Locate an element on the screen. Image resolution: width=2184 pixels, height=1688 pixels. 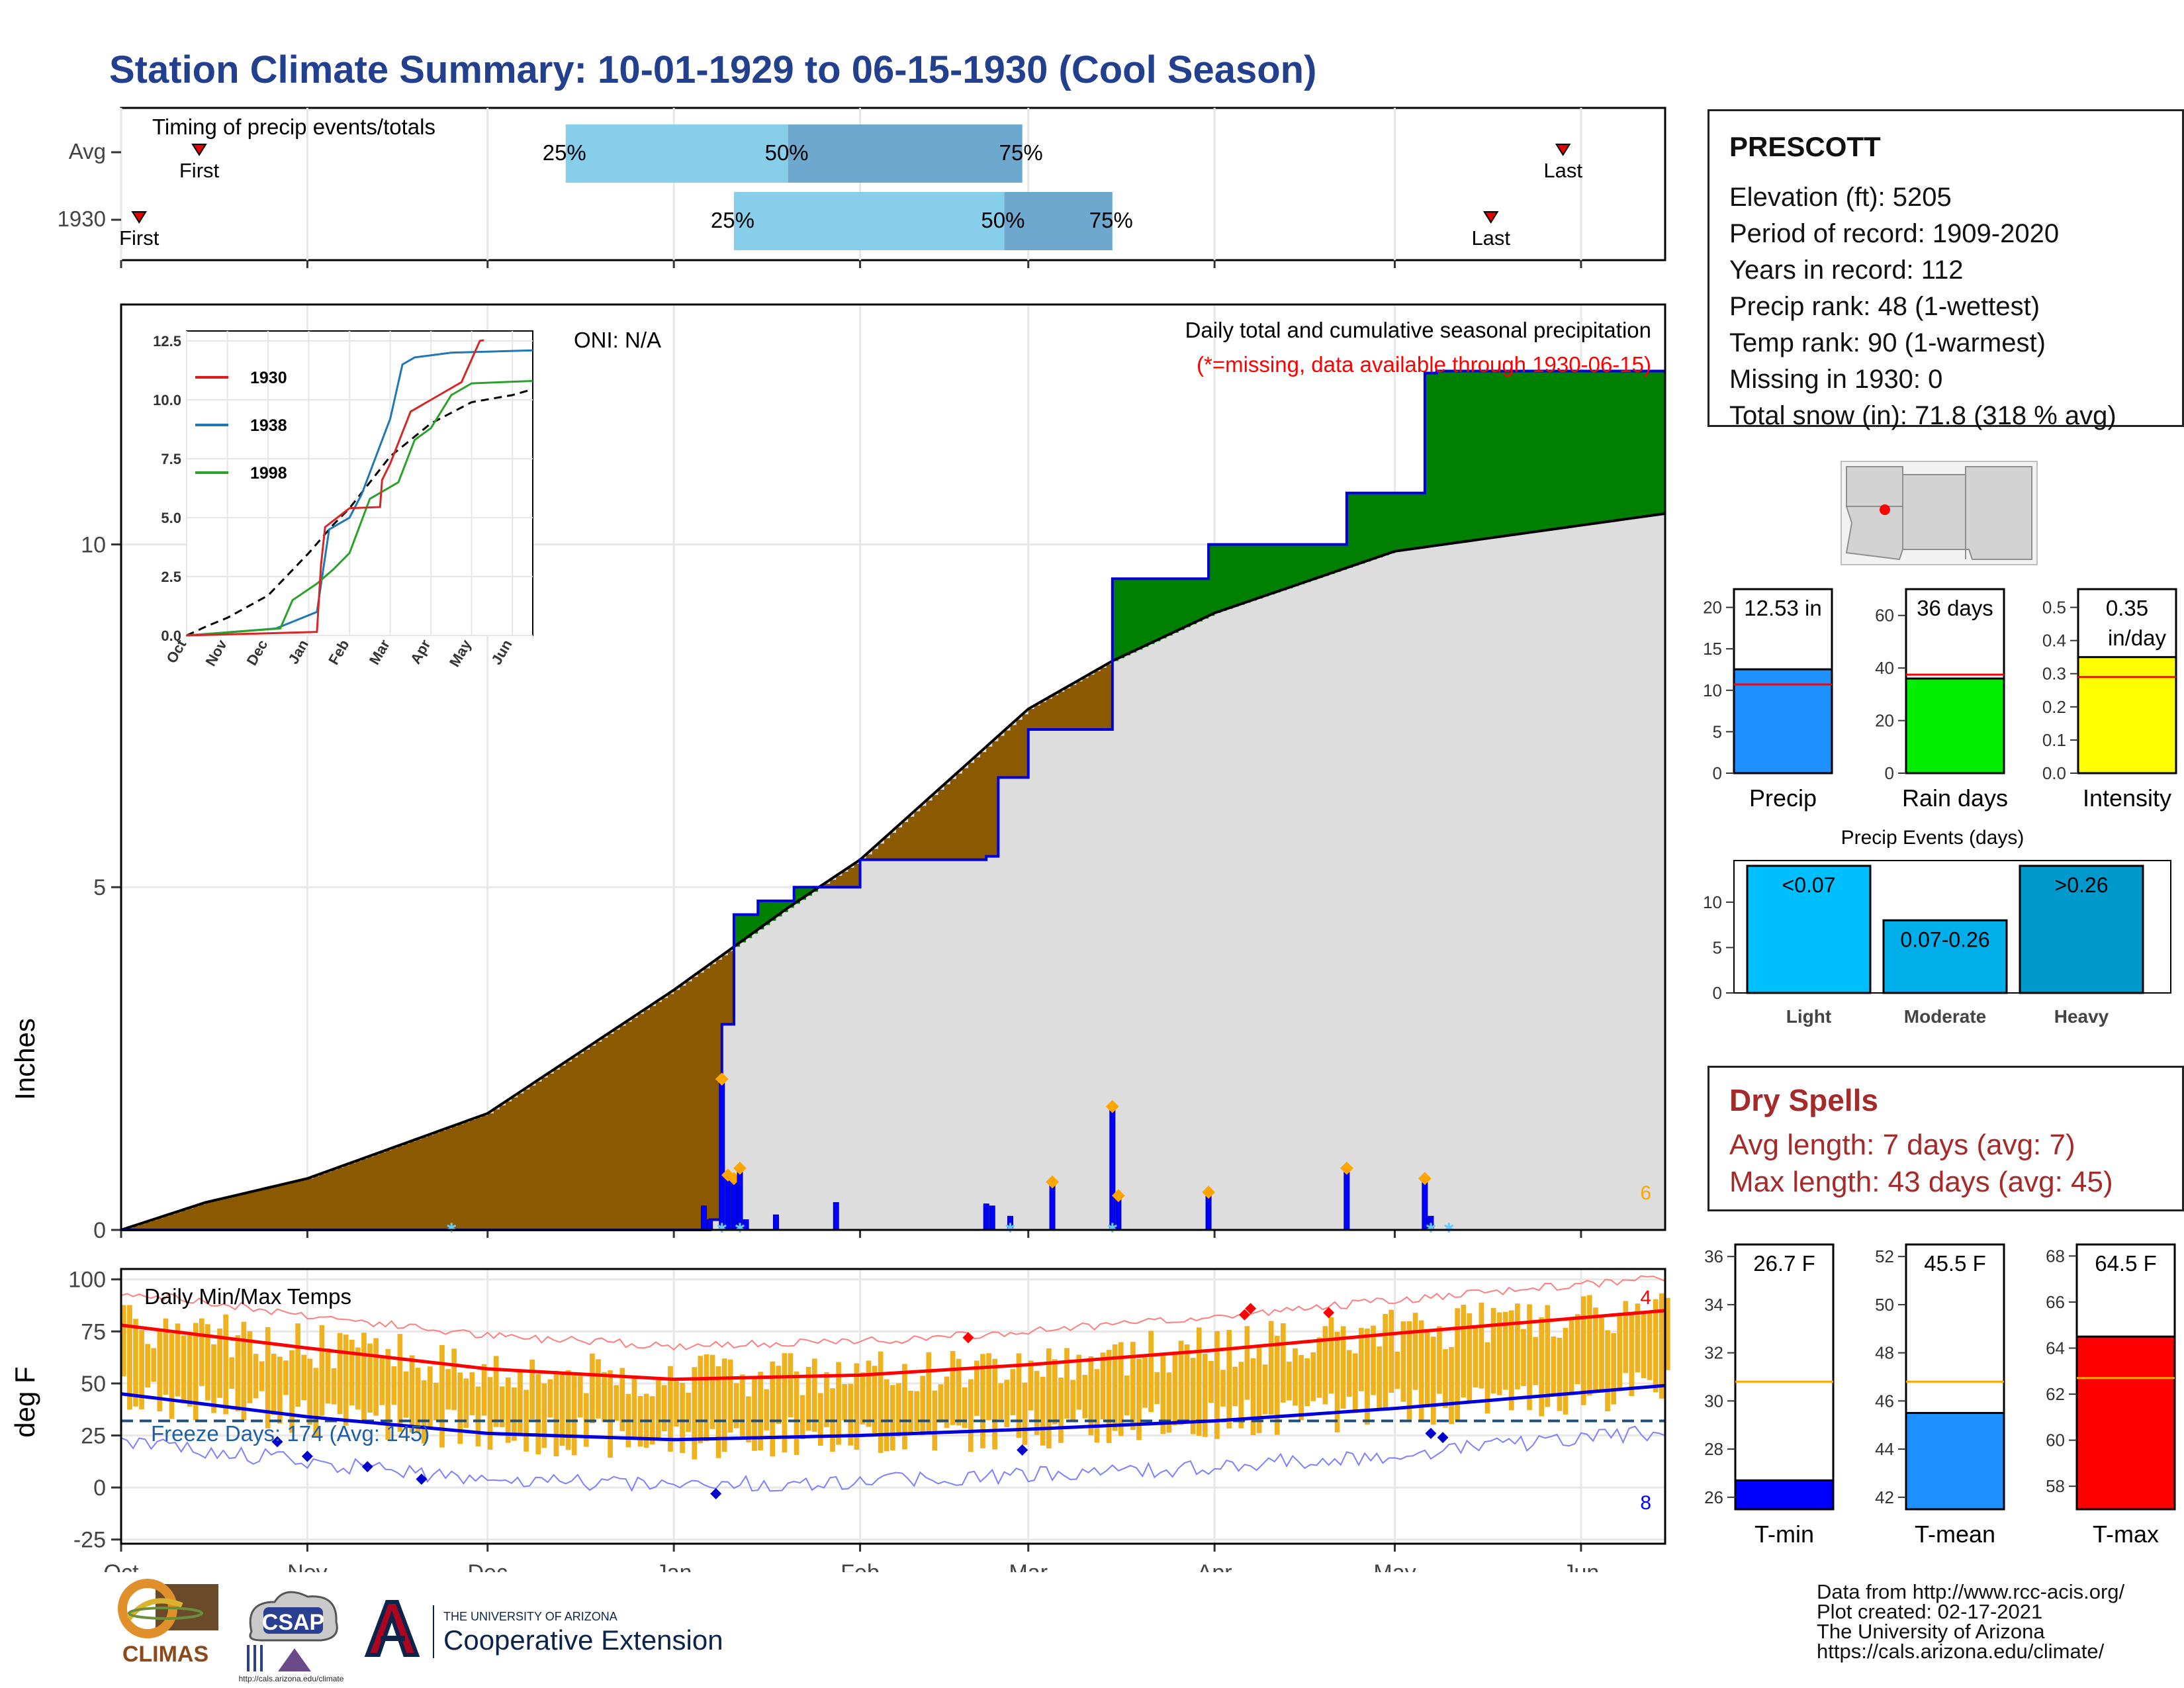
temp-y-tick-label: 25 is located at coordinates (93, 1436).